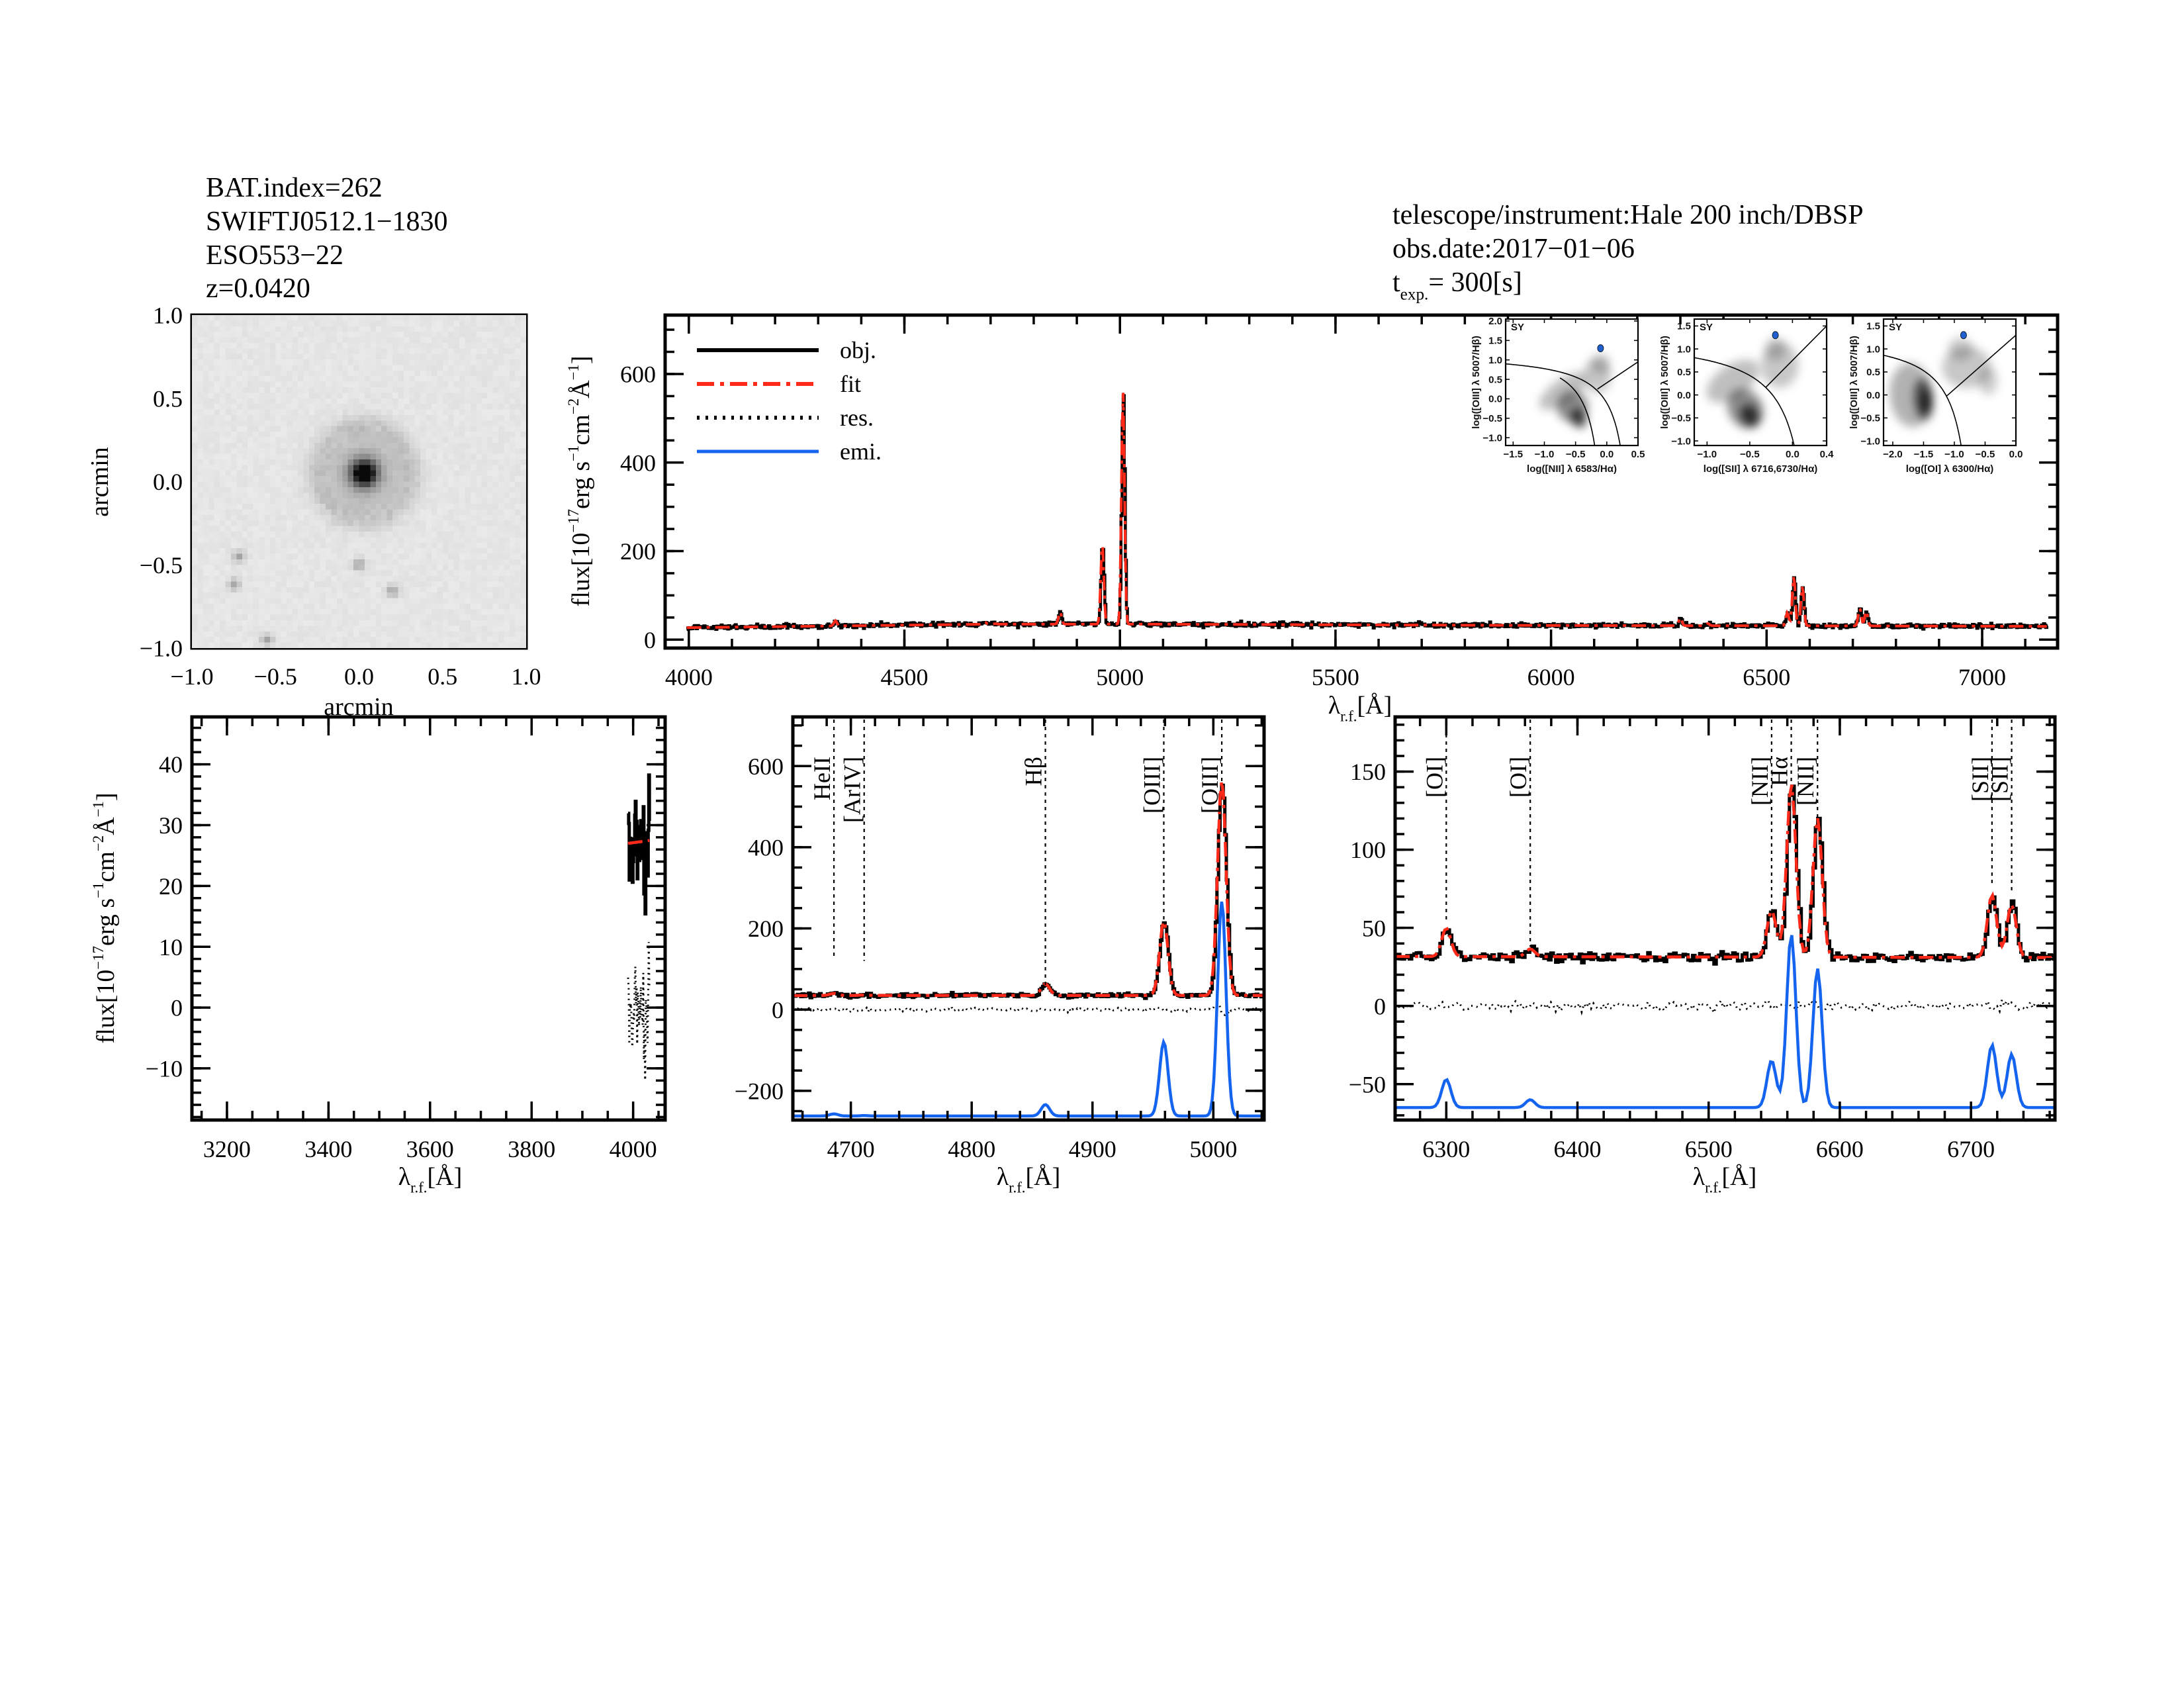  Describe the element at coordinates (1982, 677) in the screenshot. I see `x-tick-label: 7000` at that location.